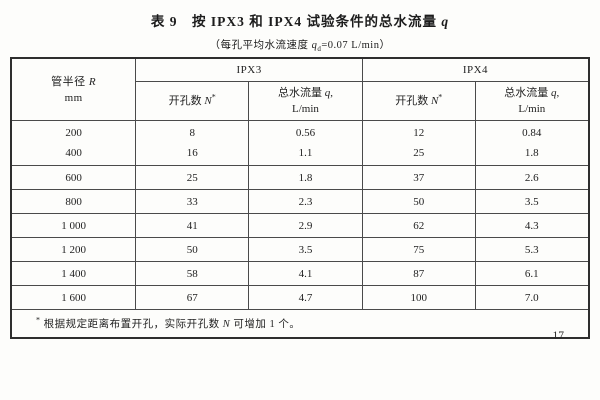 The height and width of the screenshot is (400, 600). What do you see at coordinates (226, 324) in the screenshot?
I see `footnote-variable: N` at bounding box center [226, 324].